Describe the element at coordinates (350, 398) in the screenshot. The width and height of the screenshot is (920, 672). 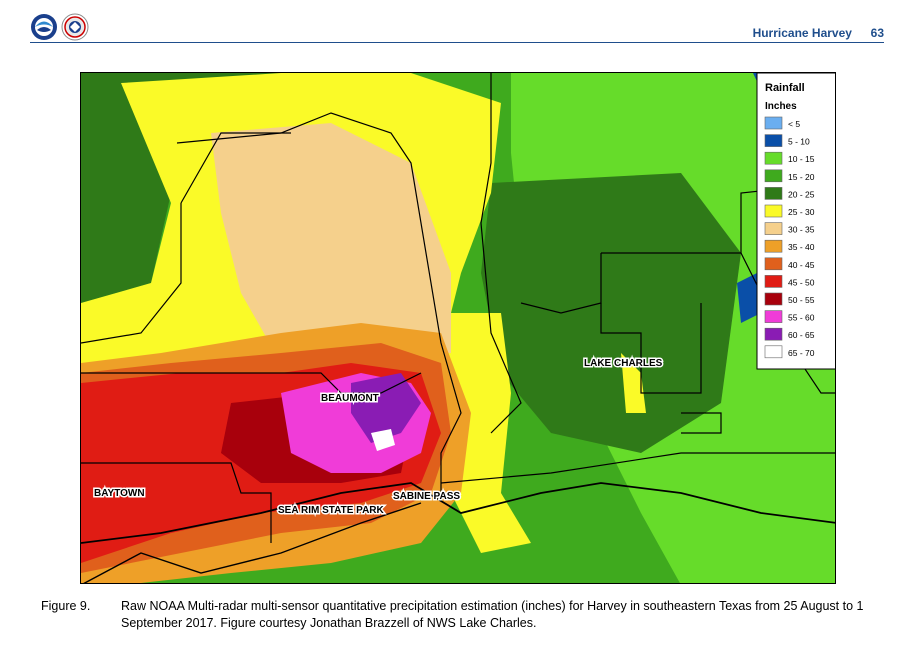
I see `beaumont-label: BEAUMONT` at that location.